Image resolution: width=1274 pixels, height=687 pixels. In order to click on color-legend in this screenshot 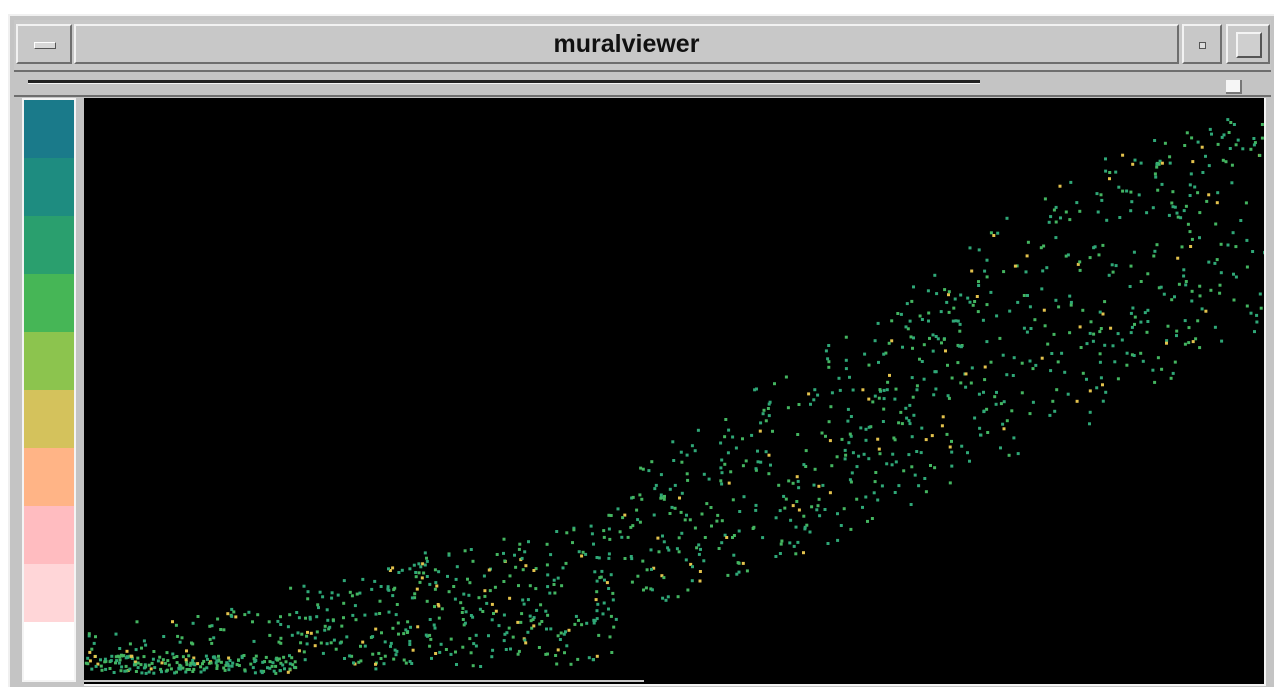, I will do `click(49, 390)`.